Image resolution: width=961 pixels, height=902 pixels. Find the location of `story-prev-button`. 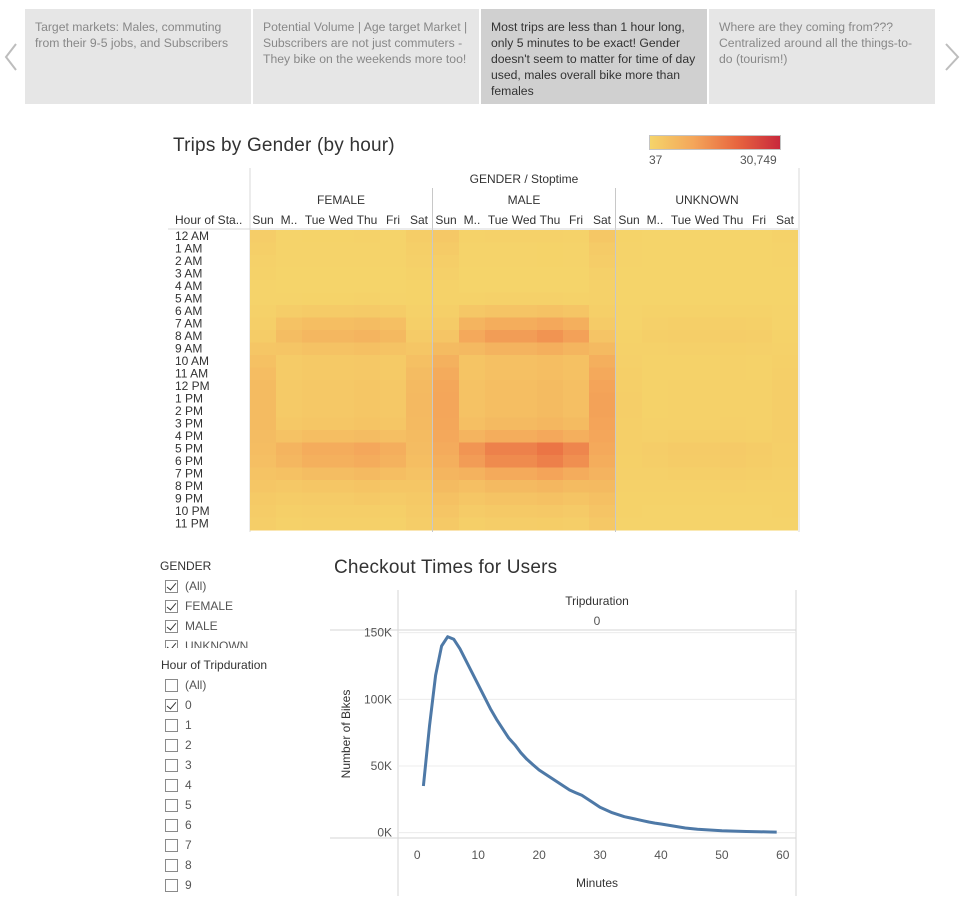

story-prev-button is located at coordinates (12, 60).